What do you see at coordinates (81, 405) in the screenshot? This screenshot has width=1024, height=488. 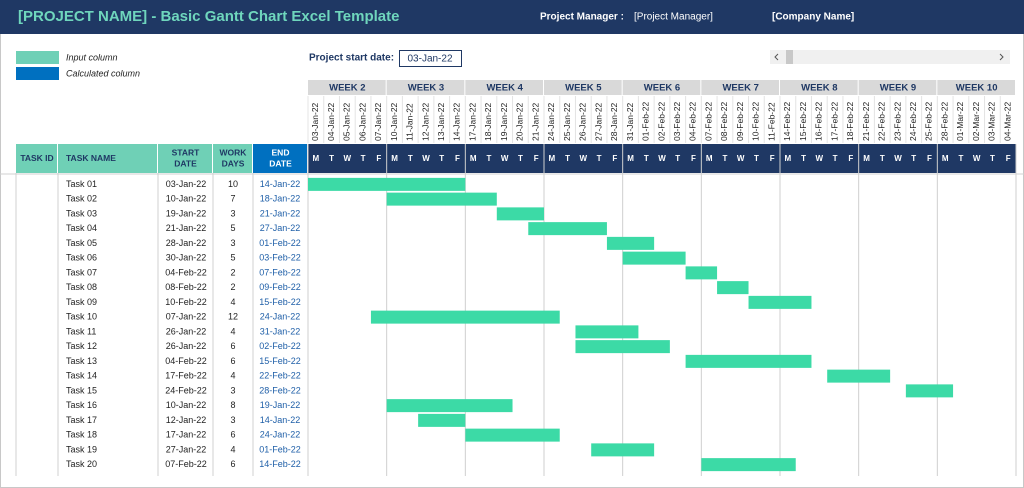 I see `task-name: Task 16` at bounding box center [81, 405].